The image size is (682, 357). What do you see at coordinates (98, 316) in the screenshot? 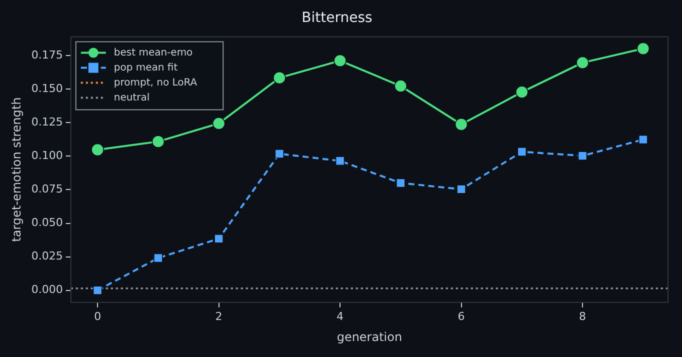
I see `x-tick-label: 0` at bounding box center [98, 316].